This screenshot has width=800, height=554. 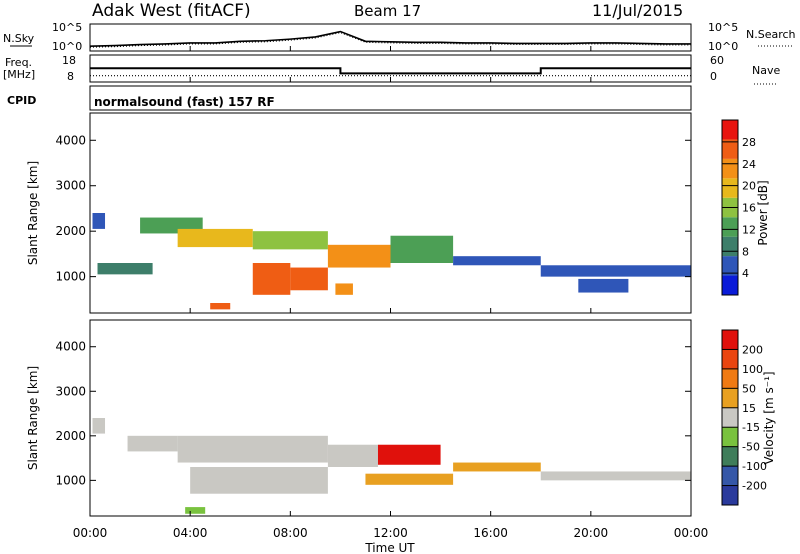 What do you see at coordinates (744, 417) in the screenshot?
I see `velocity-colorbar: 200 100 50 15 -15 -50 -100 -200` at bounding box center [744, 417].